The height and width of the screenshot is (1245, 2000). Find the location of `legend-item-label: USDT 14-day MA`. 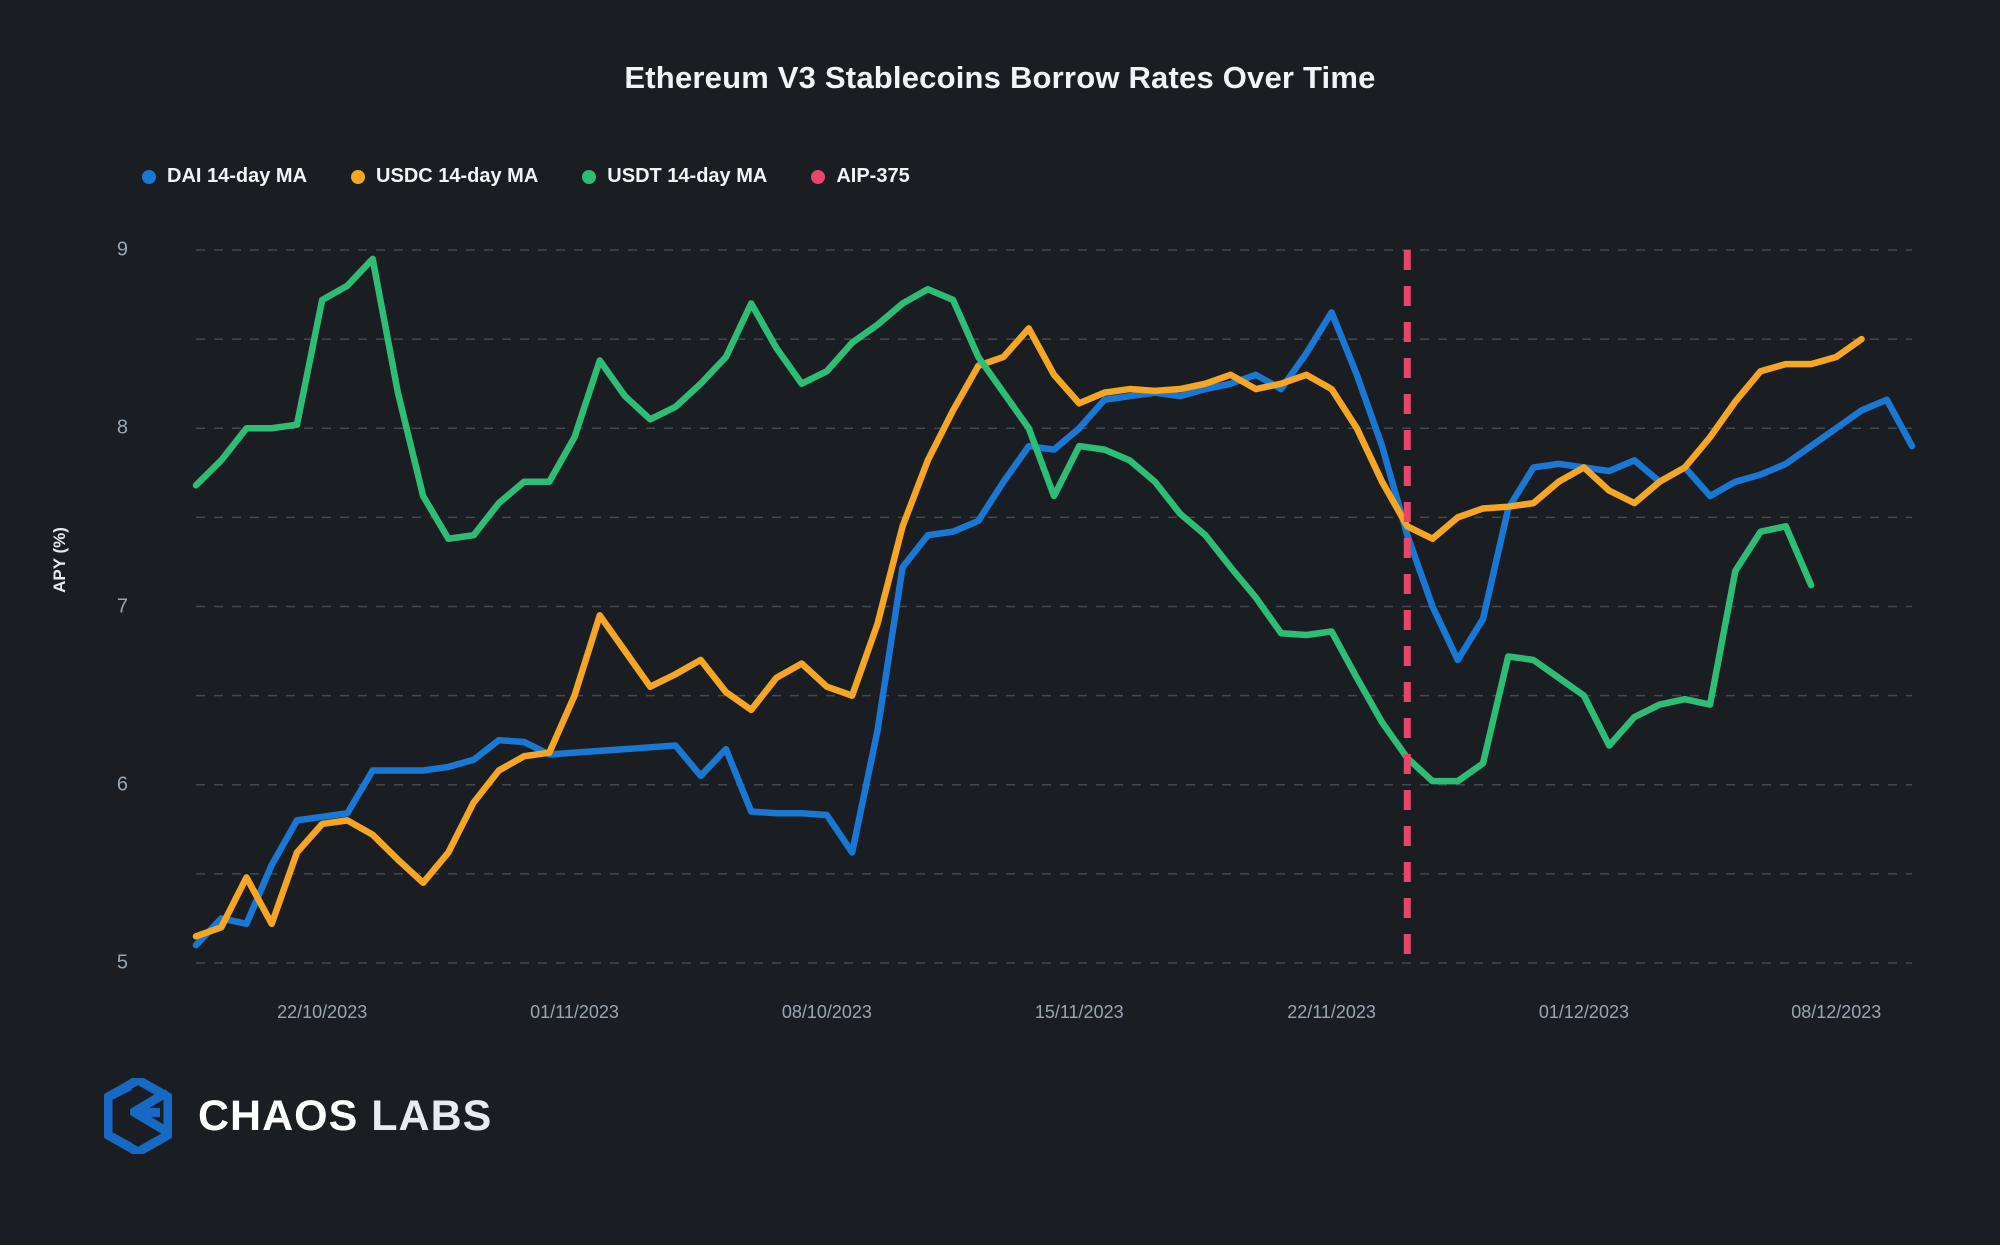

legend-item-label: USDT 14-day MA is located at coordinates (687, 176).